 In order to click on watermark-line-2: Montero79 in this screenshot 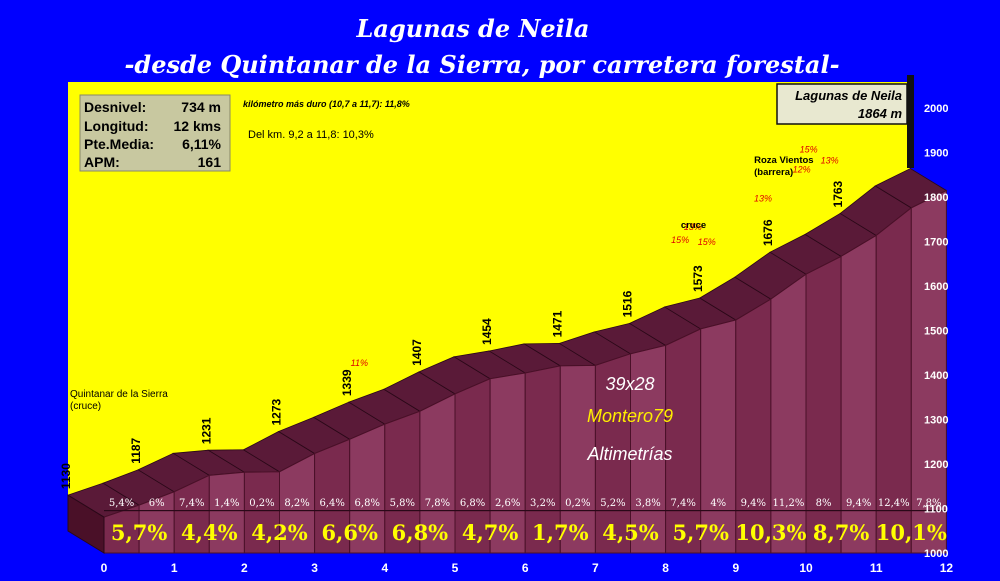, I will do `click(630, 416)`.